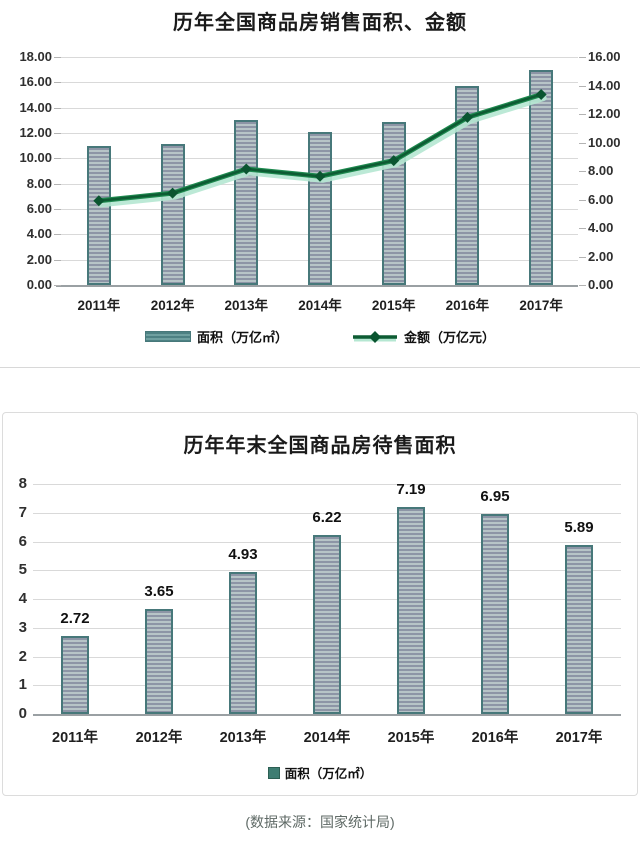 Image resolution: width=640 pixels, height=843 pixels. What do you see at coordinates (22, 656) in the screenshot?
I see `y-axis-tick-label: 2` at bounding box center [22, 656].